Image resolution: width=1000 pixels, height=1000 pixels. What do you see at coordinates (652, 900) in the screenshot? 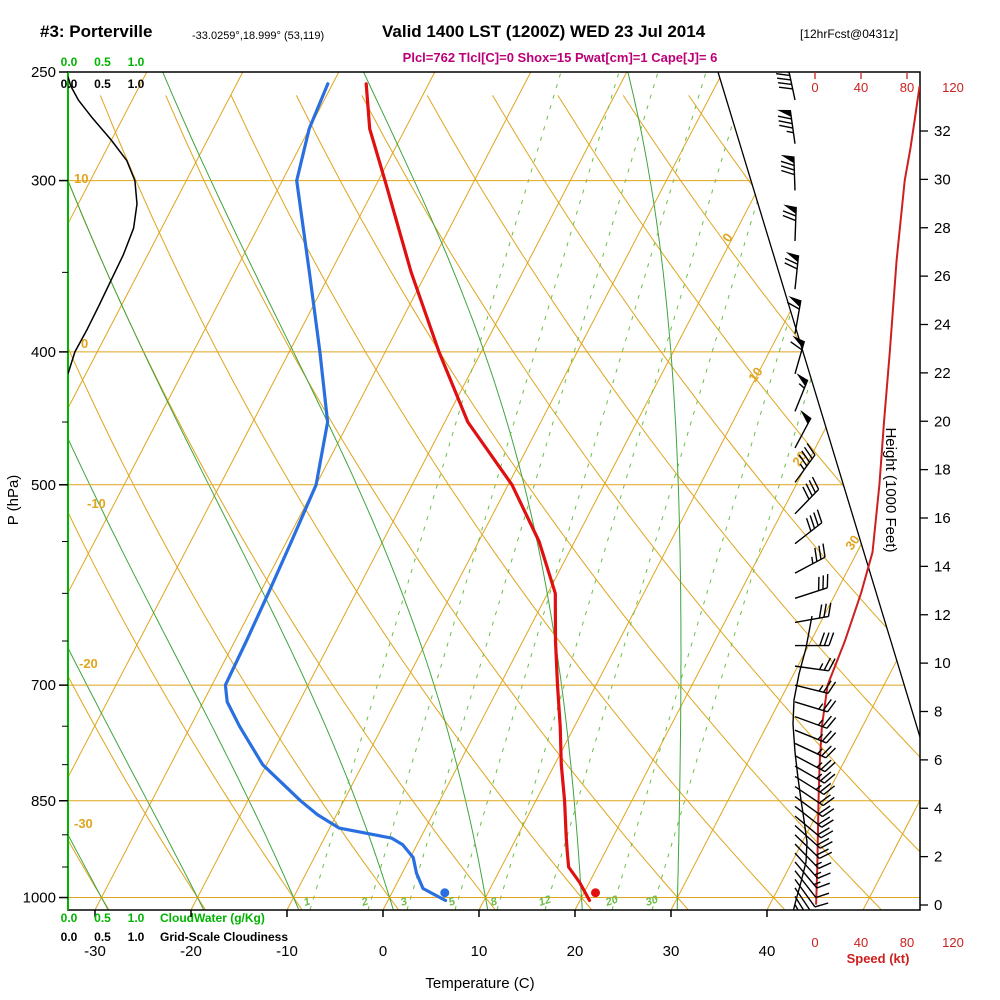
I see `mixing-ratio-label-30: 30` at bounding box center [652, 900].